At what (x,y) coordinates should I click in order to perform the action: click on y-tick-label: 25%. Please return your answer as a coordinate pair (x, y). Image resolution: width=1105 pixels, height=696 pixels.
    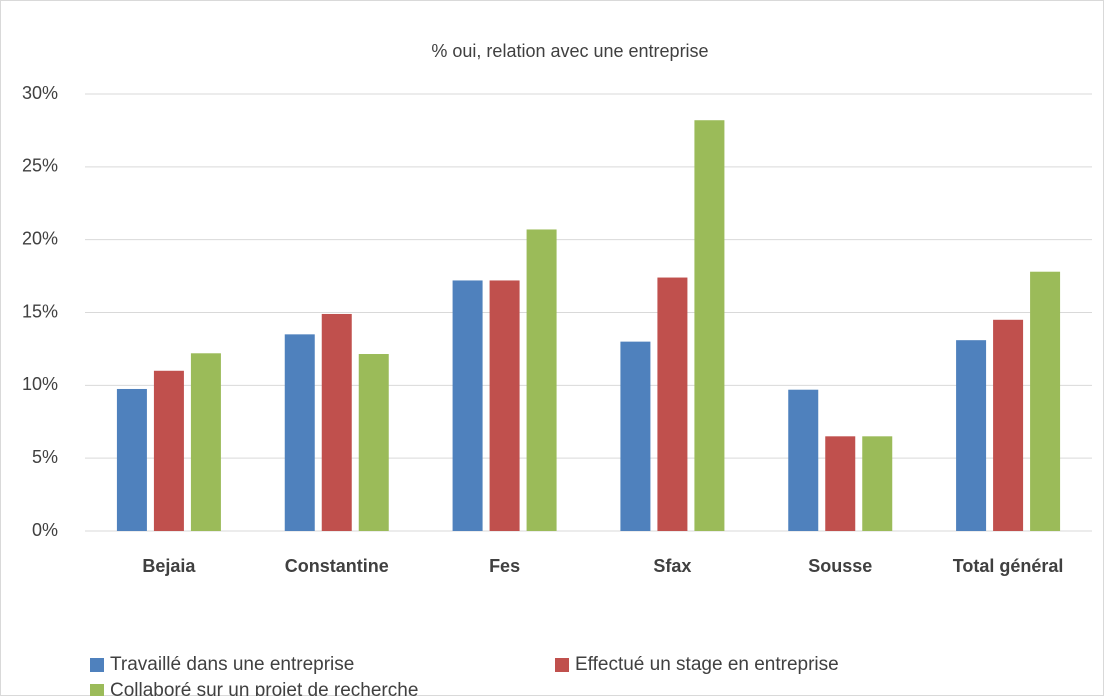
    Looking at the image, I should click on (40, 166).